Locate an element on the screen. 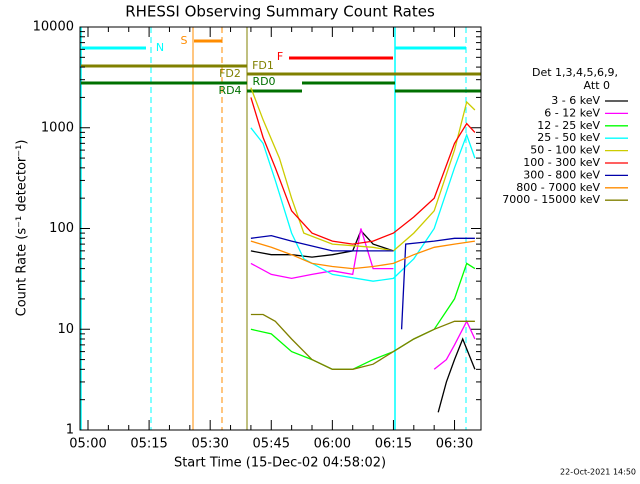 The width and height of the screenshot is (640, 484). x-axis-label: Start Time (15-Dec-02 04:58:02) is located at coordinates (280, 463).